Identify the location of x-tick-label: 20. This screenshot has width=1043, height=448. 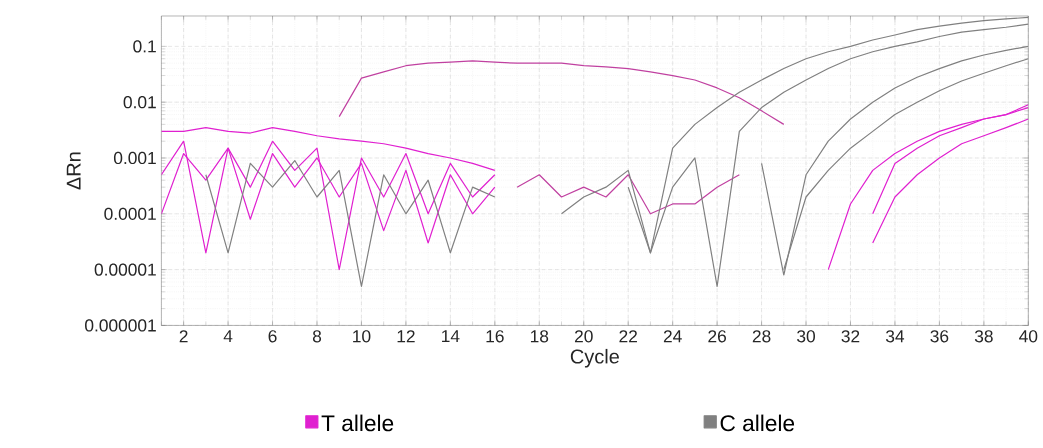
(583, 336).